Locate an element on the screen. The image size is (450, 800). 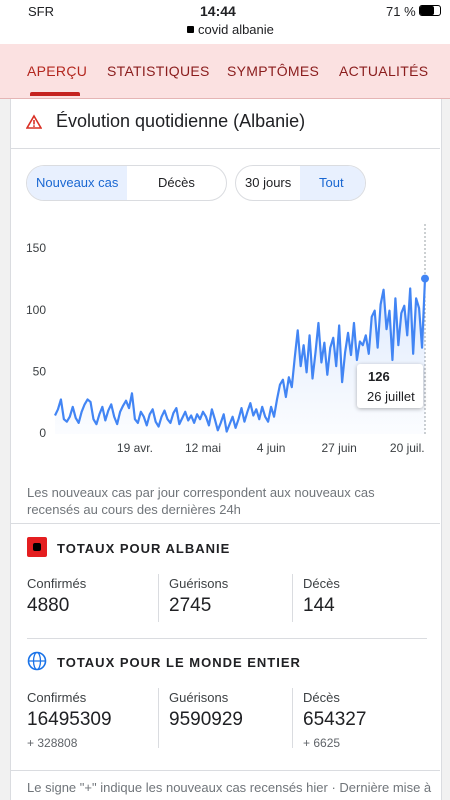
battery: 71 % is located at coordinates (401, 11).